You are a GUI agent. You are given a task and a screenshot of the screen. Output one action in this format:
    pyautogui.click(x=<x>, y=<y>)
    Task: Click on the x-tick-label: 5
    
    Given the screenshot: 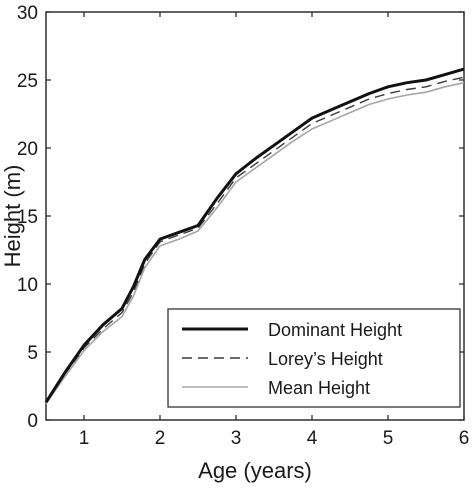 What is the action you would take?
    pyautogui.click(x=388, y=438)
    